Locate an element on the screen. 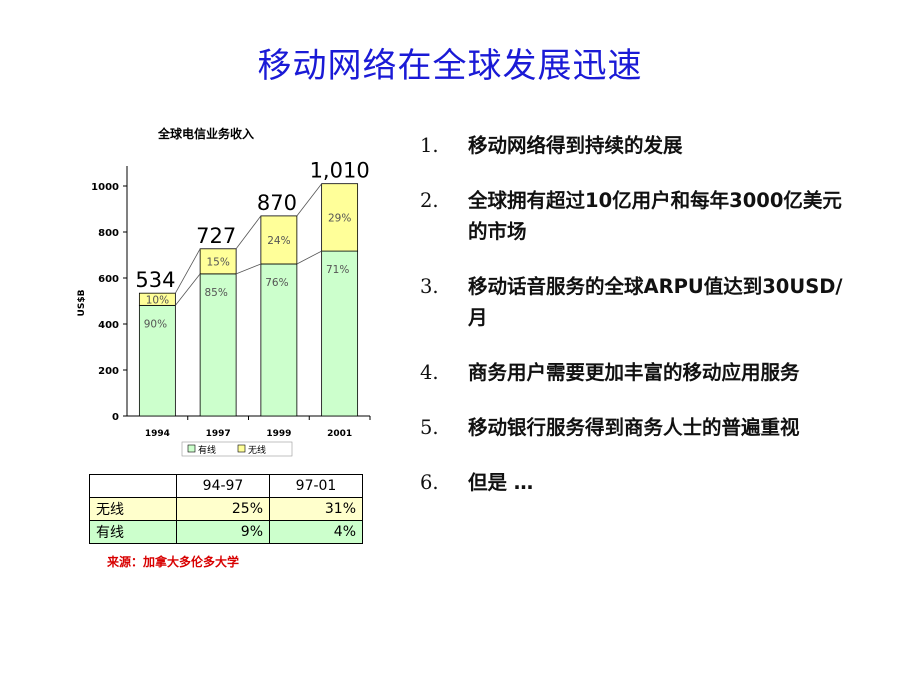 The height and width of the screenshot is (675, 900). list-item: 4. 商务用户需要更加丰富的移动应用服务 is located at coordinates (640, 372).